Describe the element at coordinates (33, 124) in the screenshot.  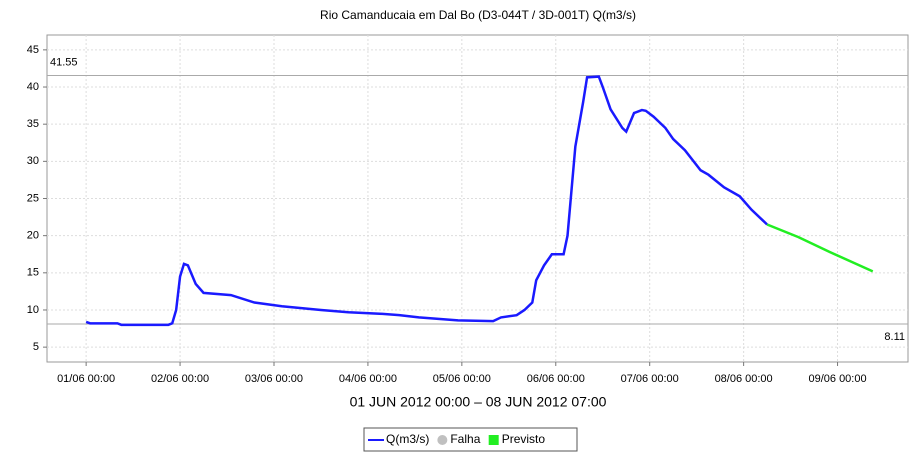
I see `y-tick-label: 35` at that location.